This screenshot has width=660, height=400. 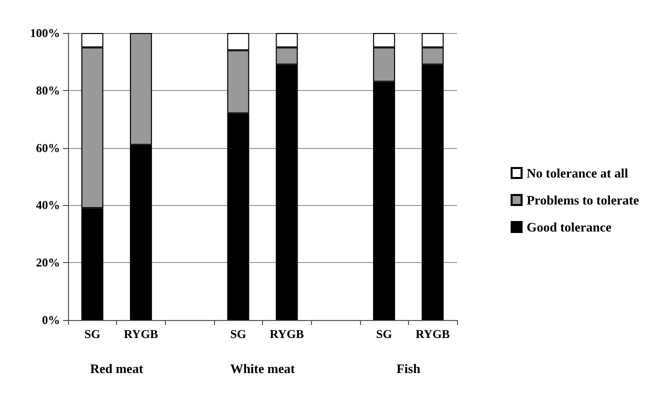 What do you see at coordinates (117, 368) in the screenshot?
I see `text: Red meat` at bounding box center [117, 368].